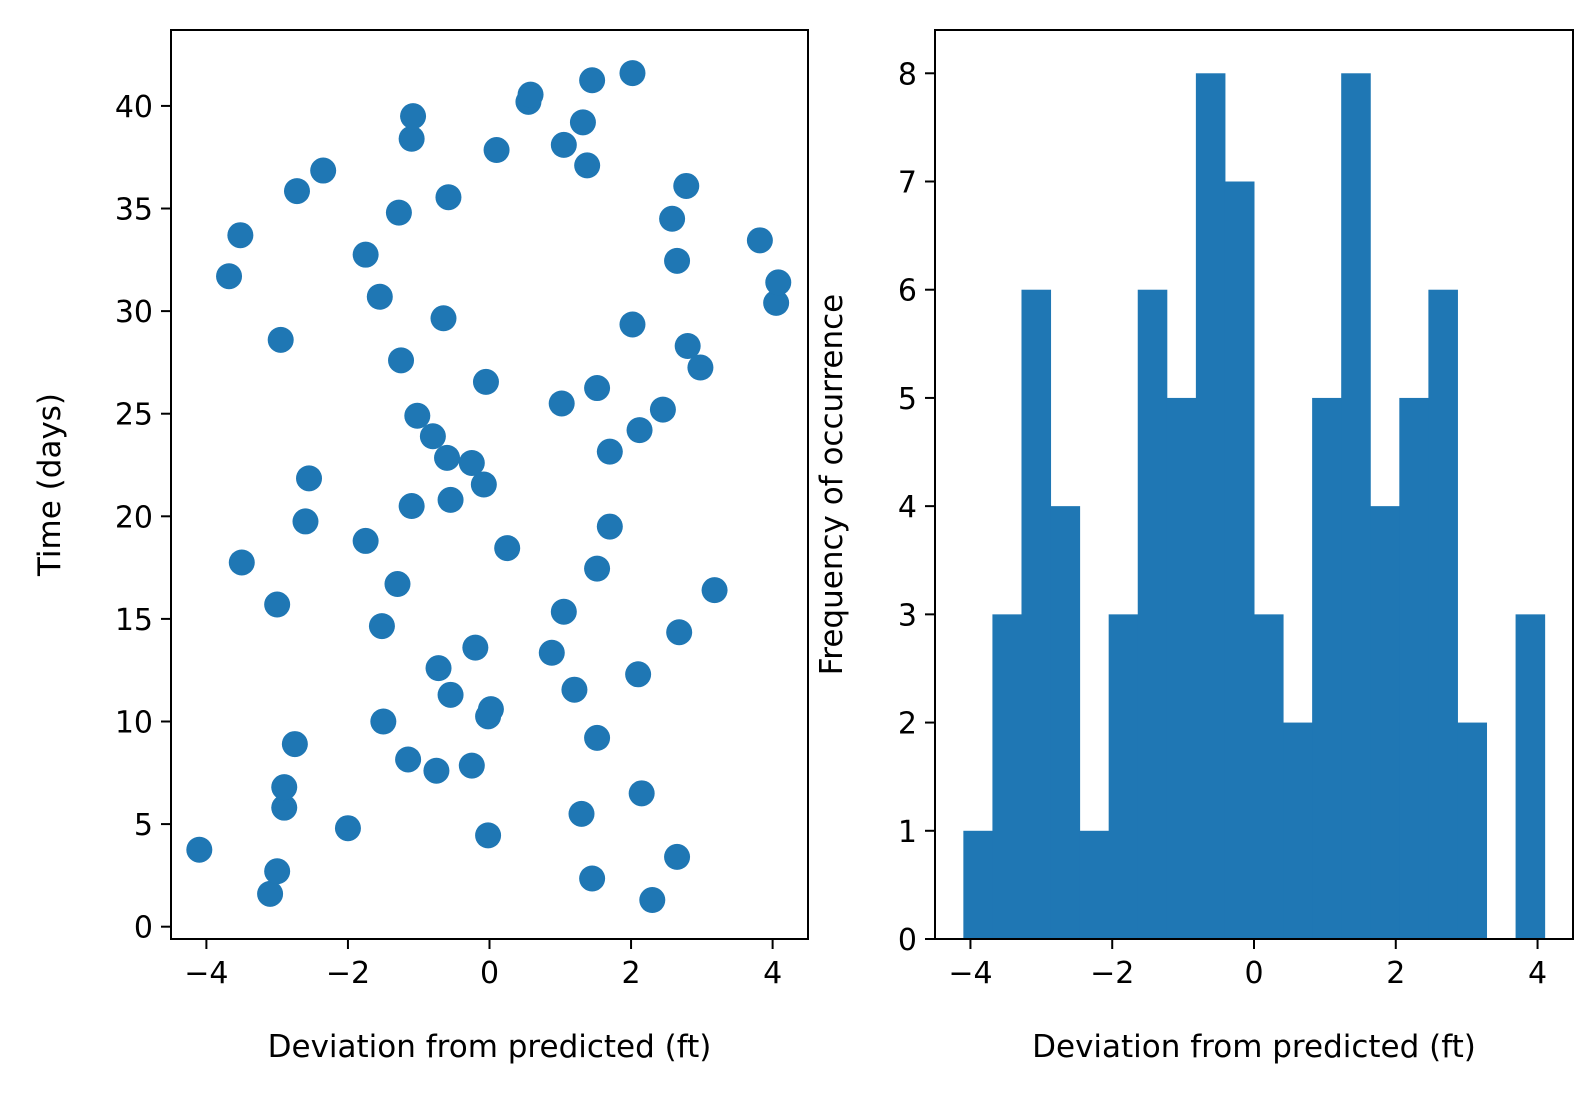  Describe the element at coordinates (134, 517) in the screenshot. I see `scatter-y-tick-label: 20` at that location.